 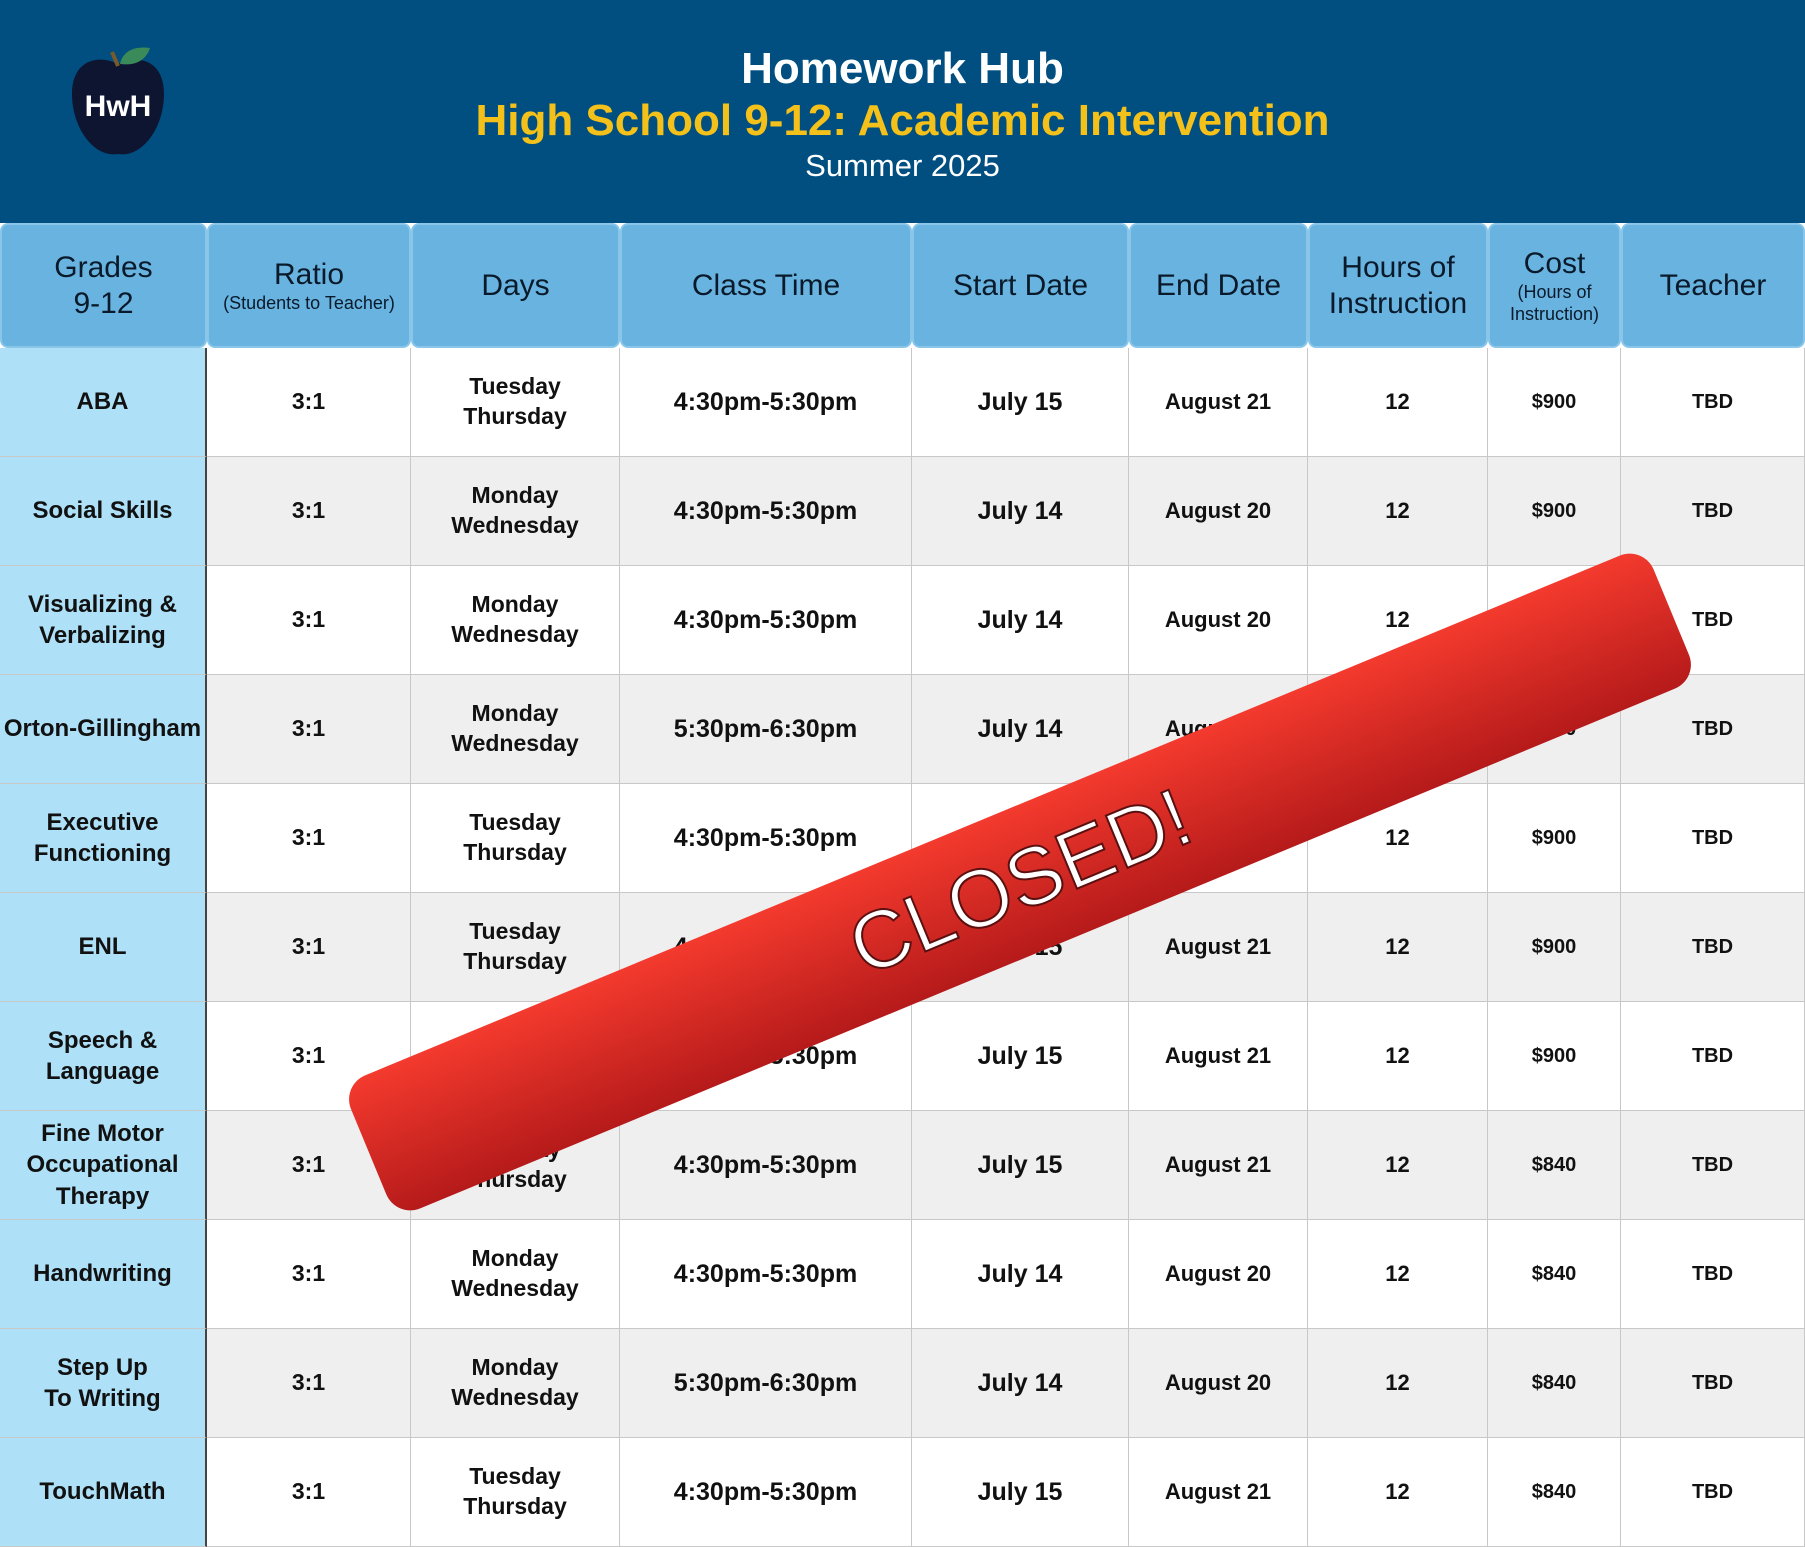 I want to click on column-label: Hours of Instruction, so click(x=1398, y=285).